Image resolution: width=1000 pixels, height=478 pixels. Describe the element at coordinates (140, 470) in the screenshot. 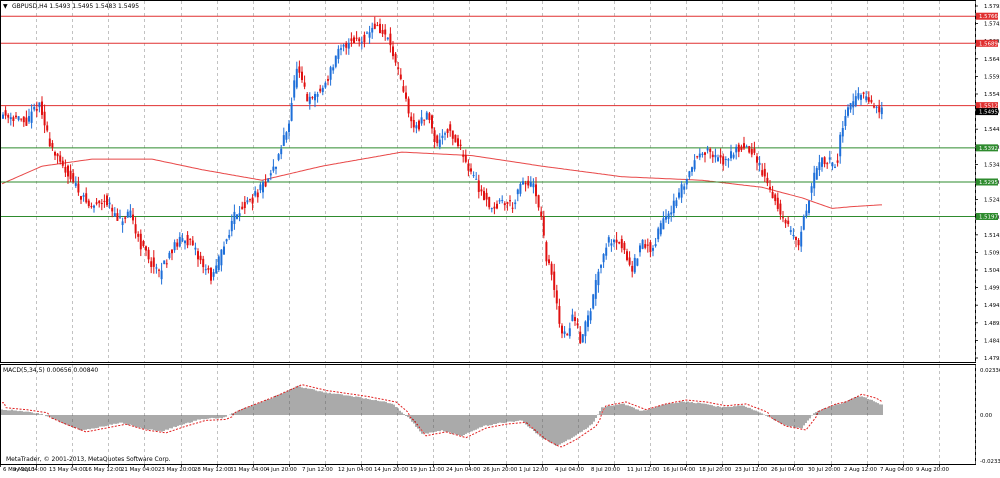

I see `time-tick-label: 21 May 04:00` at that location.